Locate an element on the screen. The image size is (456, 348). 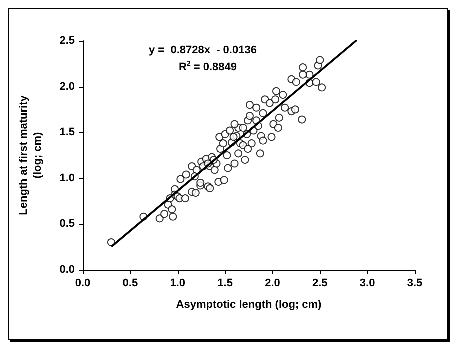
y-tick-label: 1.0 is located at coordinates (67, 178).